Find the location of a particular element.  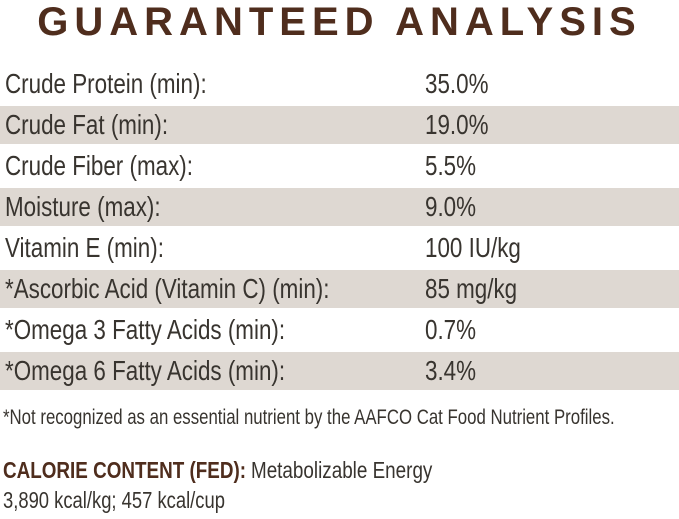

nutrient-label: Moisture (max): is located at coordinates (83, 206).